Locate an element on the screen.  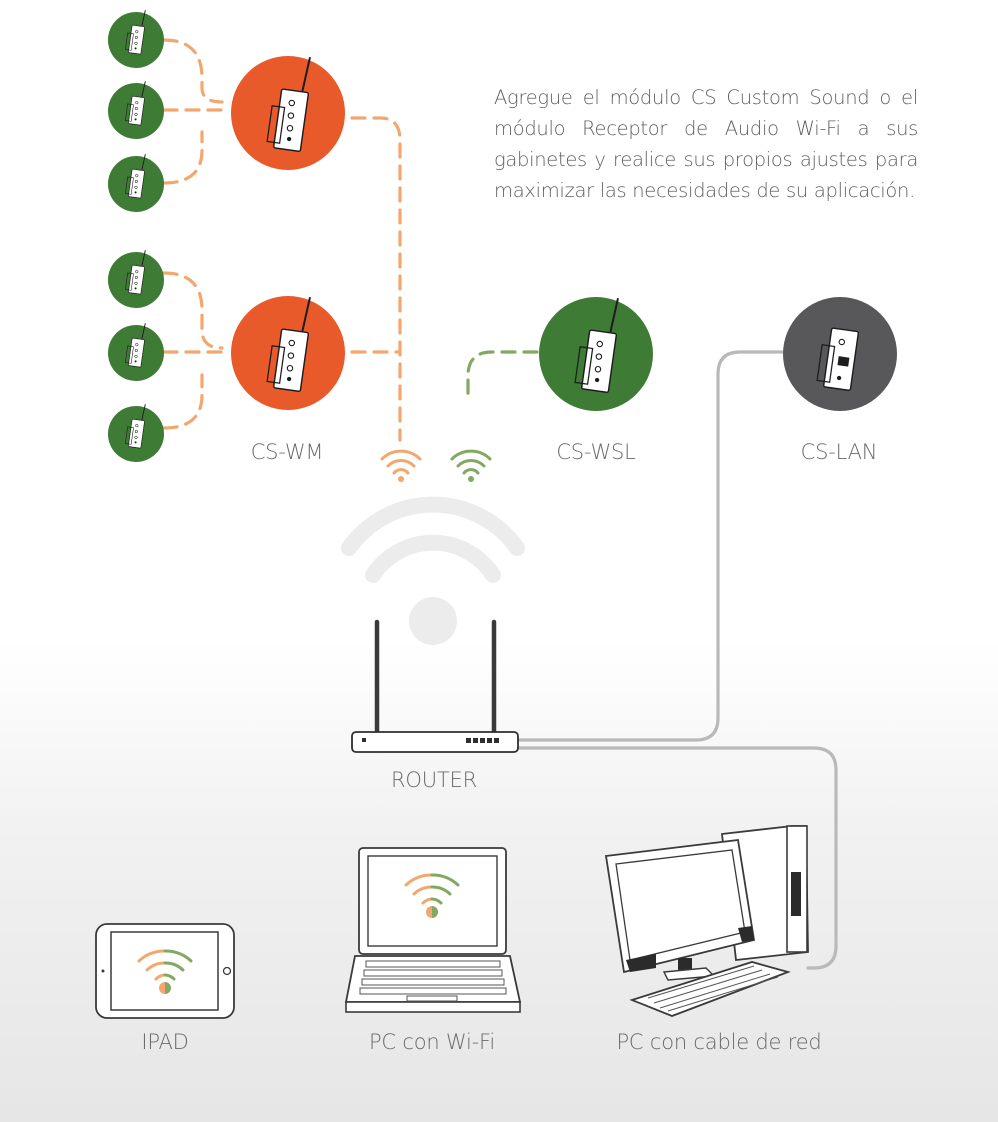
ipad-label: IPAD is located at coordinates (165, 1042).